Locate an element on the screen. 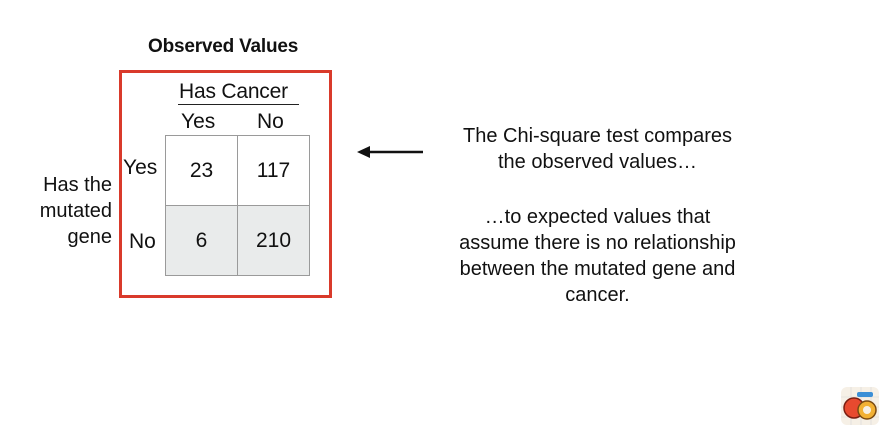 The width and height of the screenshot is (887, 437). left-arrow-icon is located at coordinates (390, 152).